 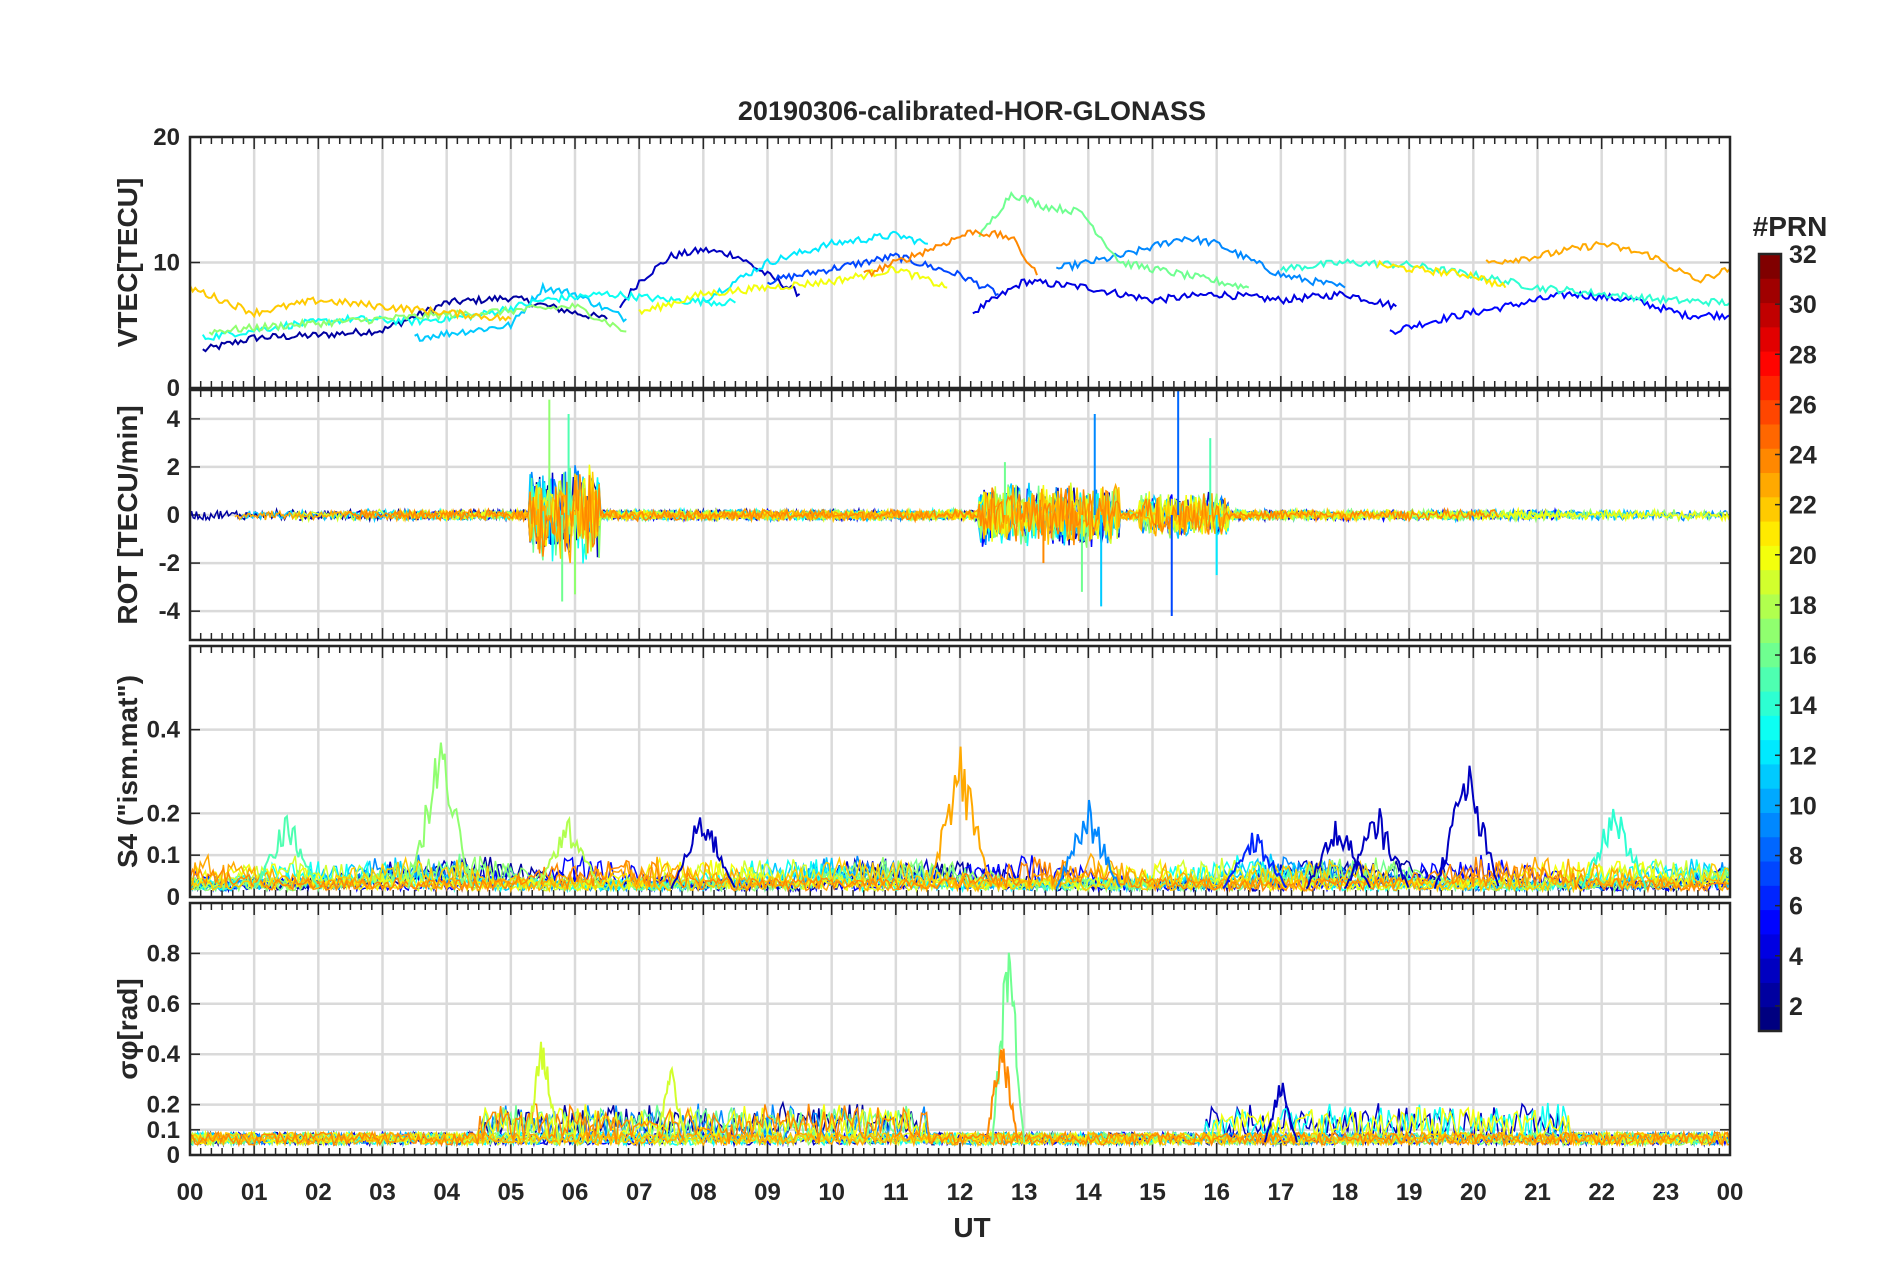 What do you see at coordinates (1803, 305) in the screenshot?
I see `colorbar-tick-label: 30` at bounding box center [1803, 305].